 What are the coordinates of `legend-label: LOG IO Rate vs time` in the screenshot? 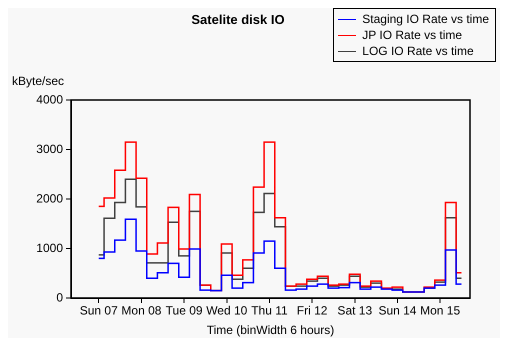 It's located at (418, 51).